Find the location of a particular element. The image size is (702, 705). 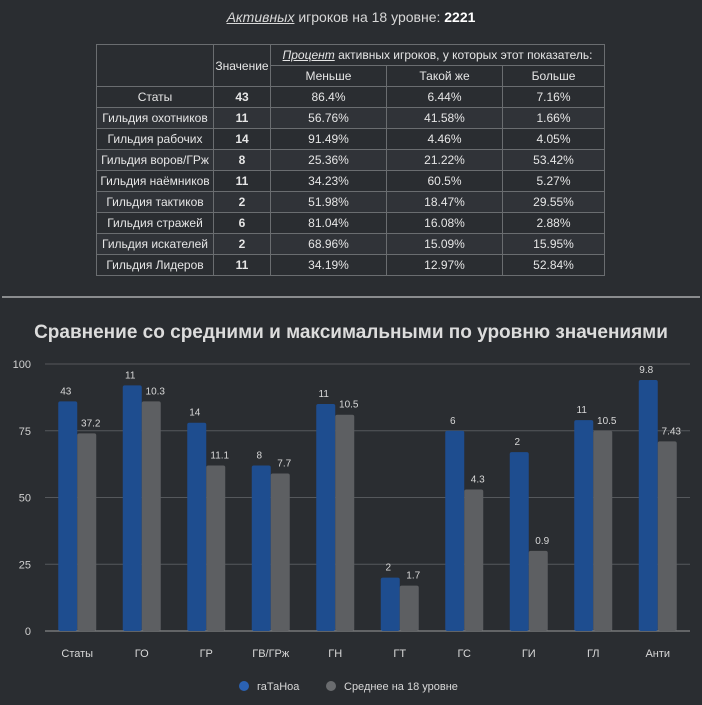

row-name: Гильдия тактиков is located at coordinates (155, 202).